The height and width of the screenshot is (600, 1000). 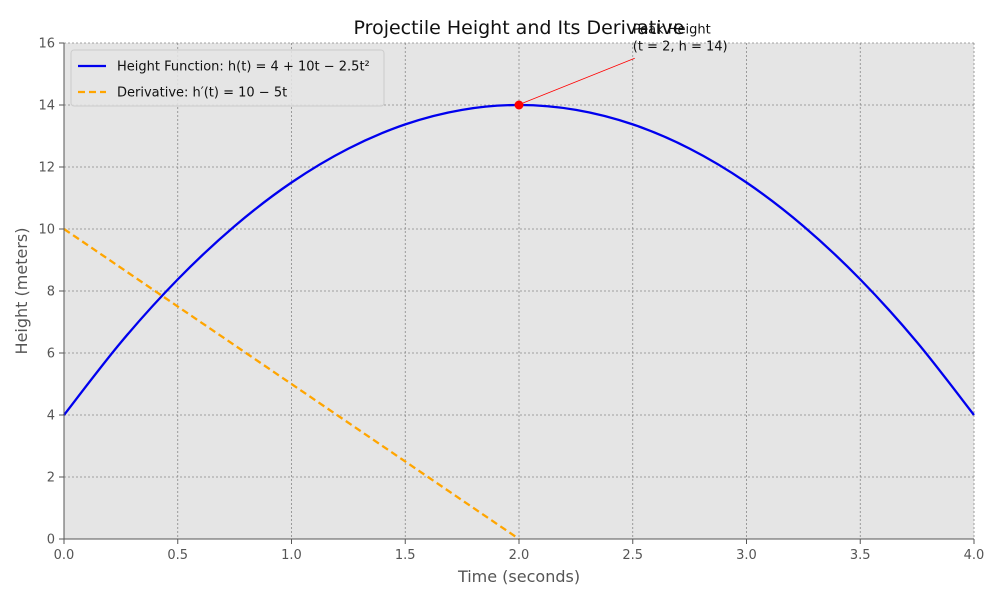 I want to click on y-tick-label: 0, so click(x=51, y=540).